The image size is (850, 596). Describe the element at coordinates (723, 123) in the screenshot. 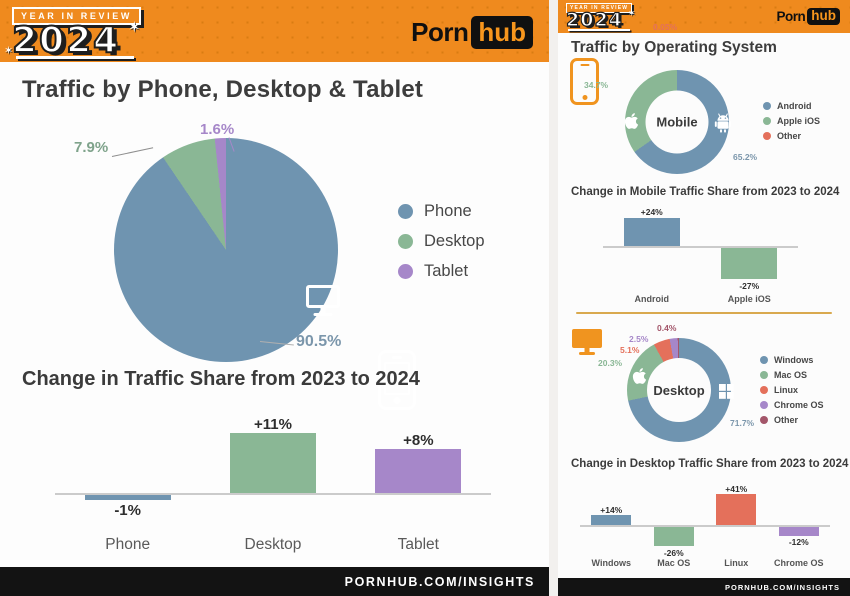

I see `android-icon` at that location.